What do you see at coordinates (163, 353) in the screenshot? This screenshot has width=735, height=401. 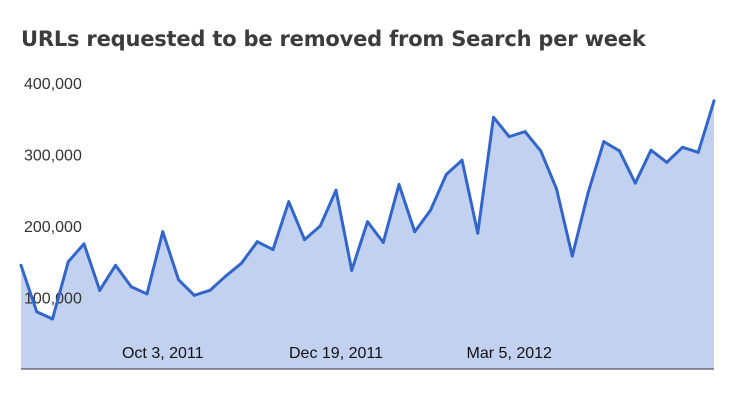 I see `x-tick-label: Oct 3, 2011` at bounding box center [163, 353].